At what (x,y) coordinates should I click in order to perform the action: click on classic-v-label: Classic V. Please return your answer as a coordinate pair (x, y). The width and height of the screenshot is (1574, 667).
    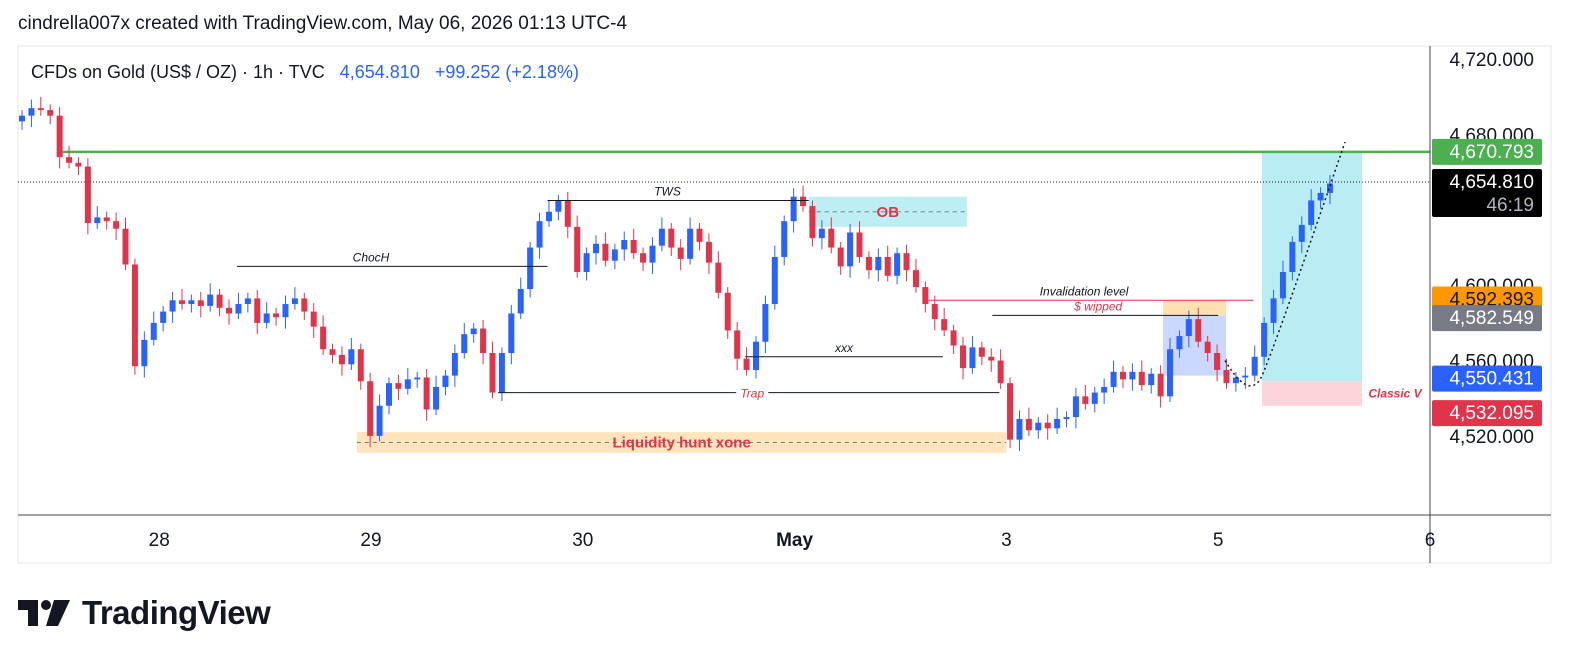
    Looking at the image, I should click on (1395, 394).